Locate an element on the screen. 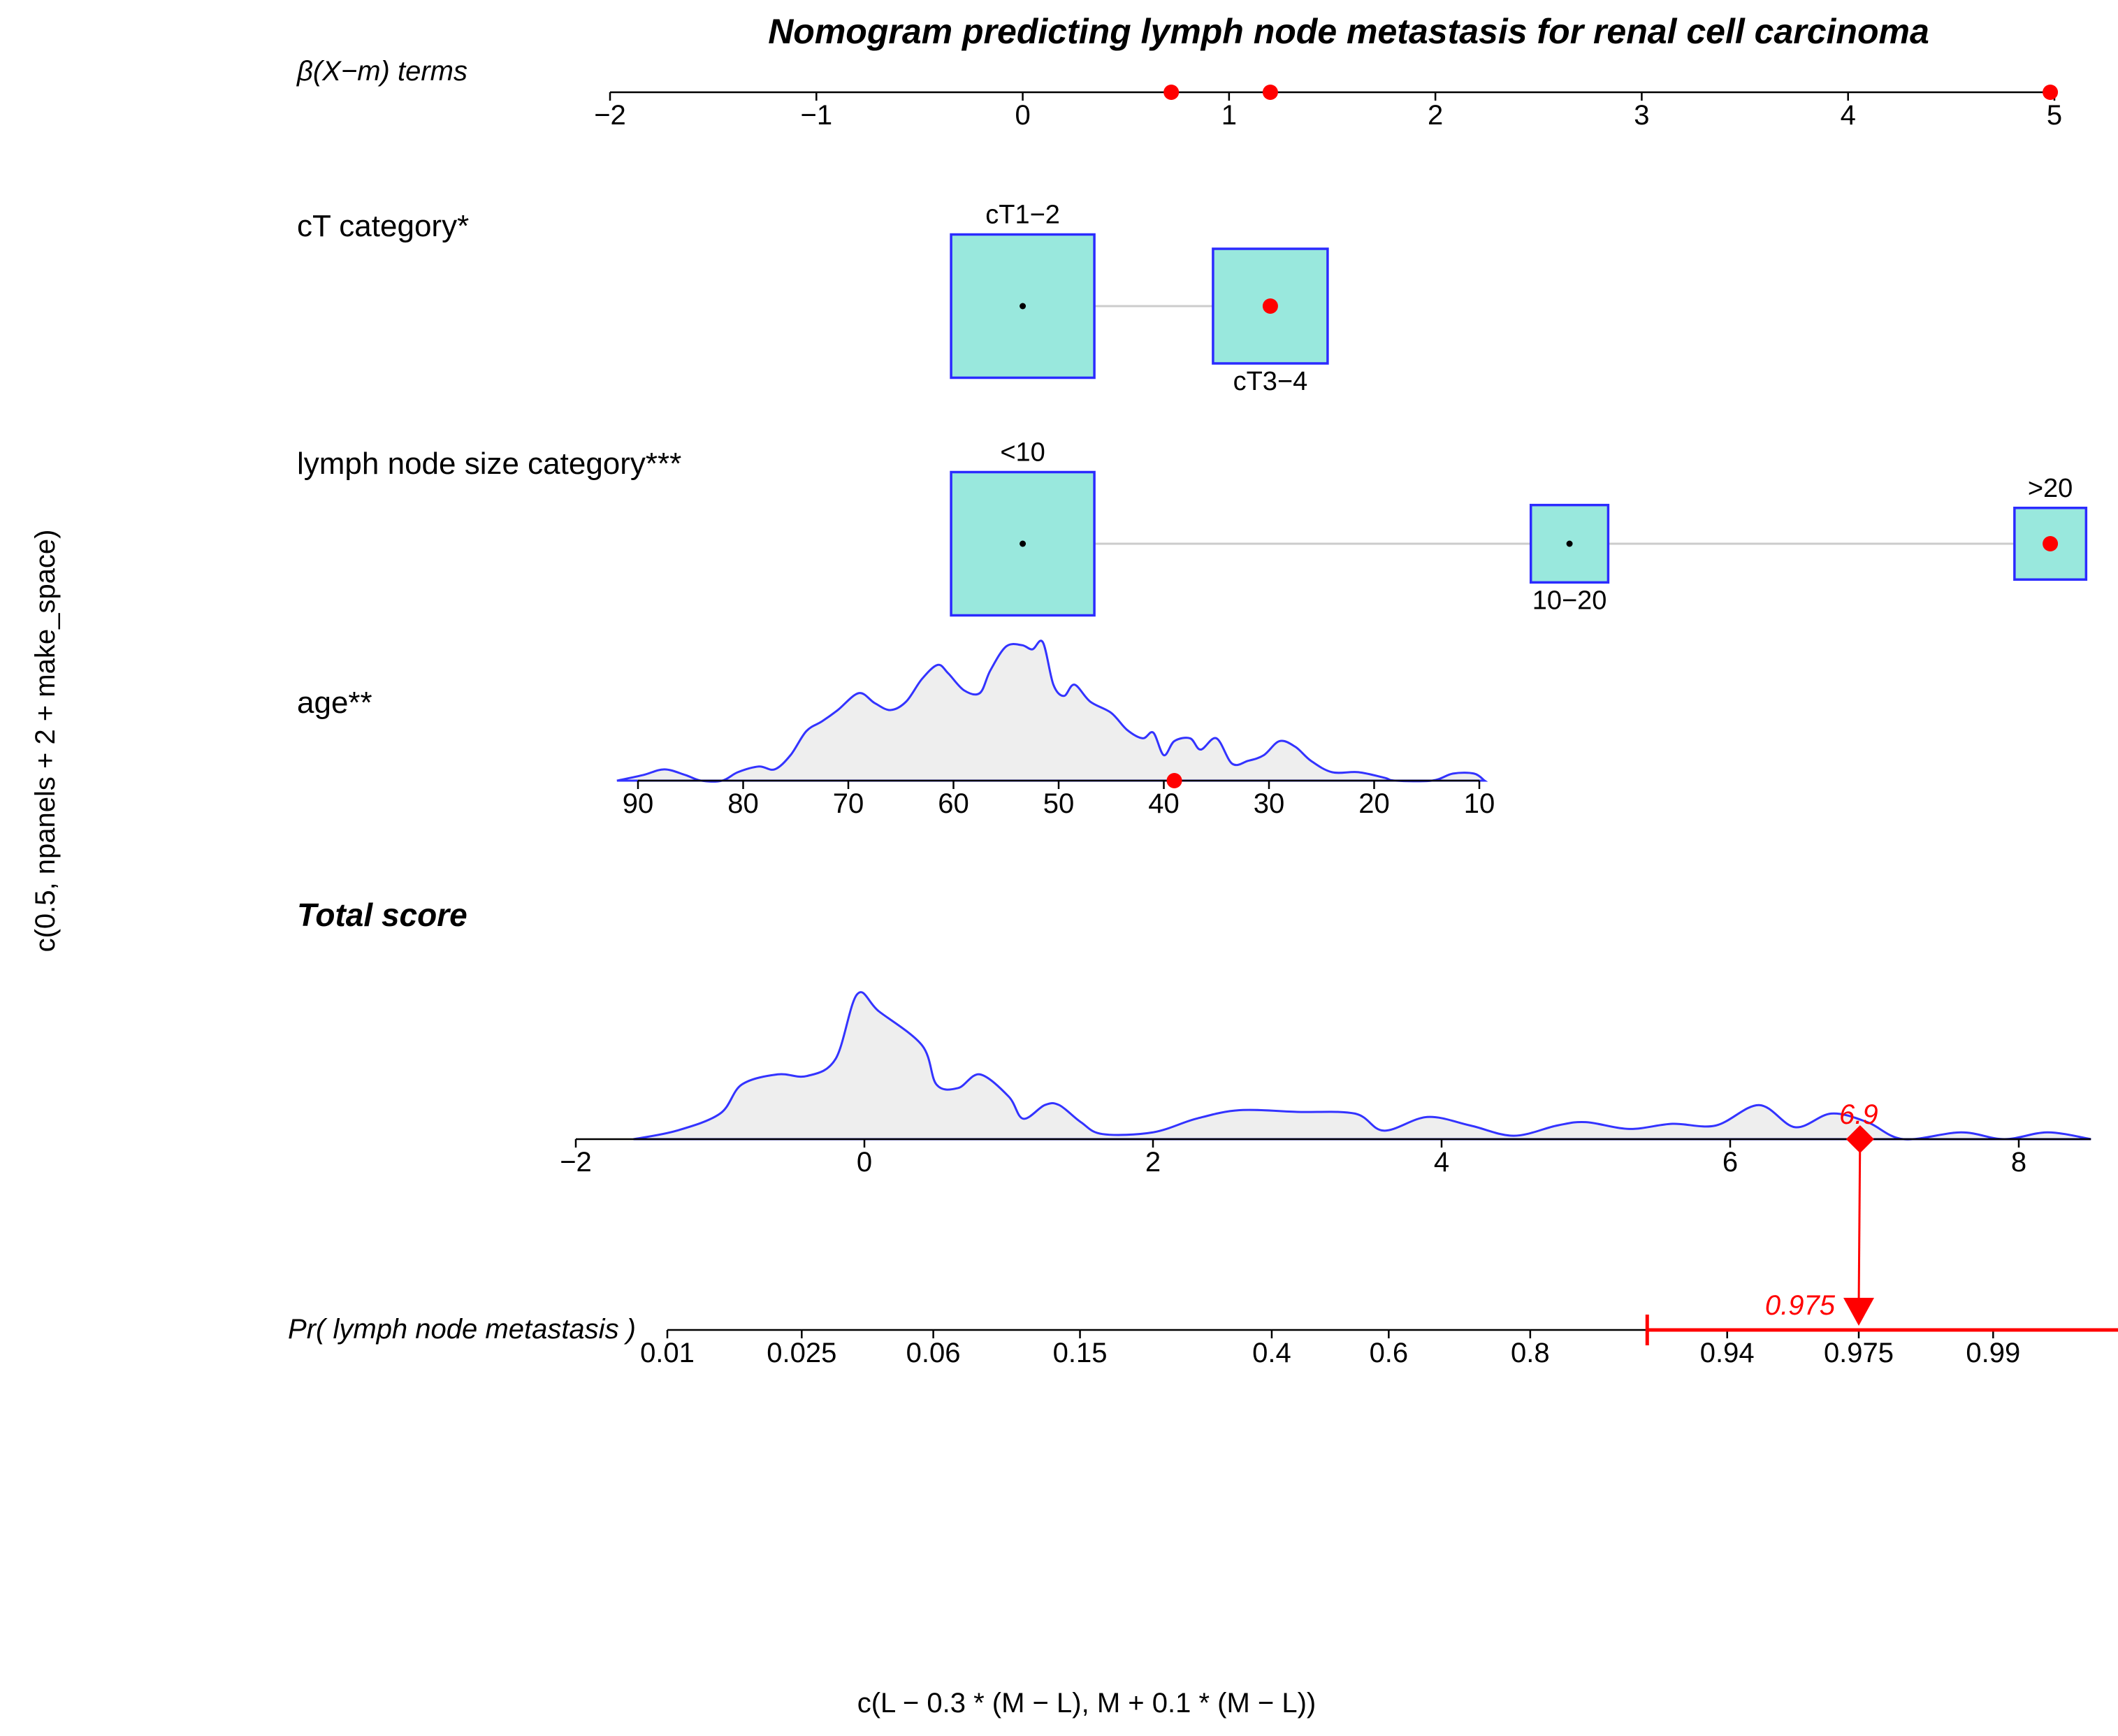 The width and height of the screenshot is (2118, 1736). probability-tick-label: 0.025 is located at coordinates (801, 1353).